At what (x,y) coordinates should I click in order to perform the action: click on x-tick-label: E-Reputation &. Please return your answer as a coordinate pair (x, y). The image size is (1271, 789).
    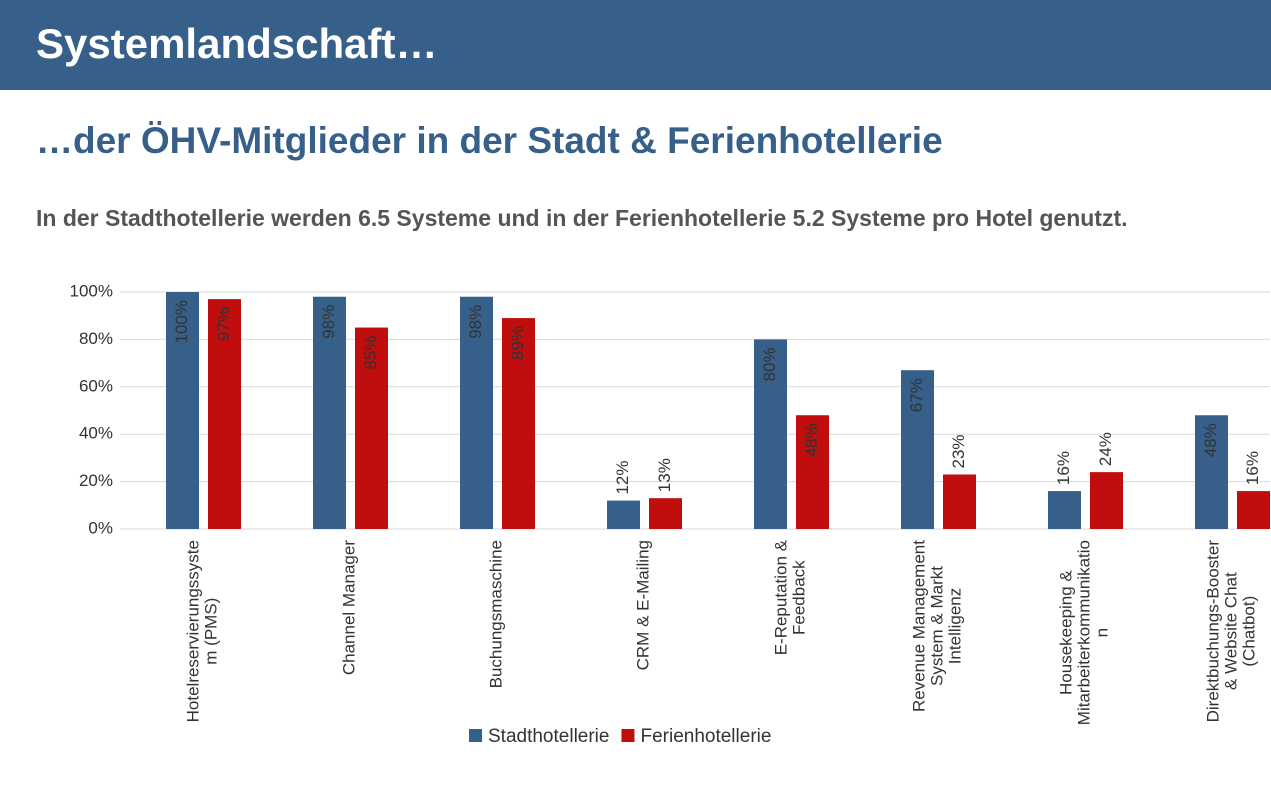
    Looking at the image, I should click on (780, 597).